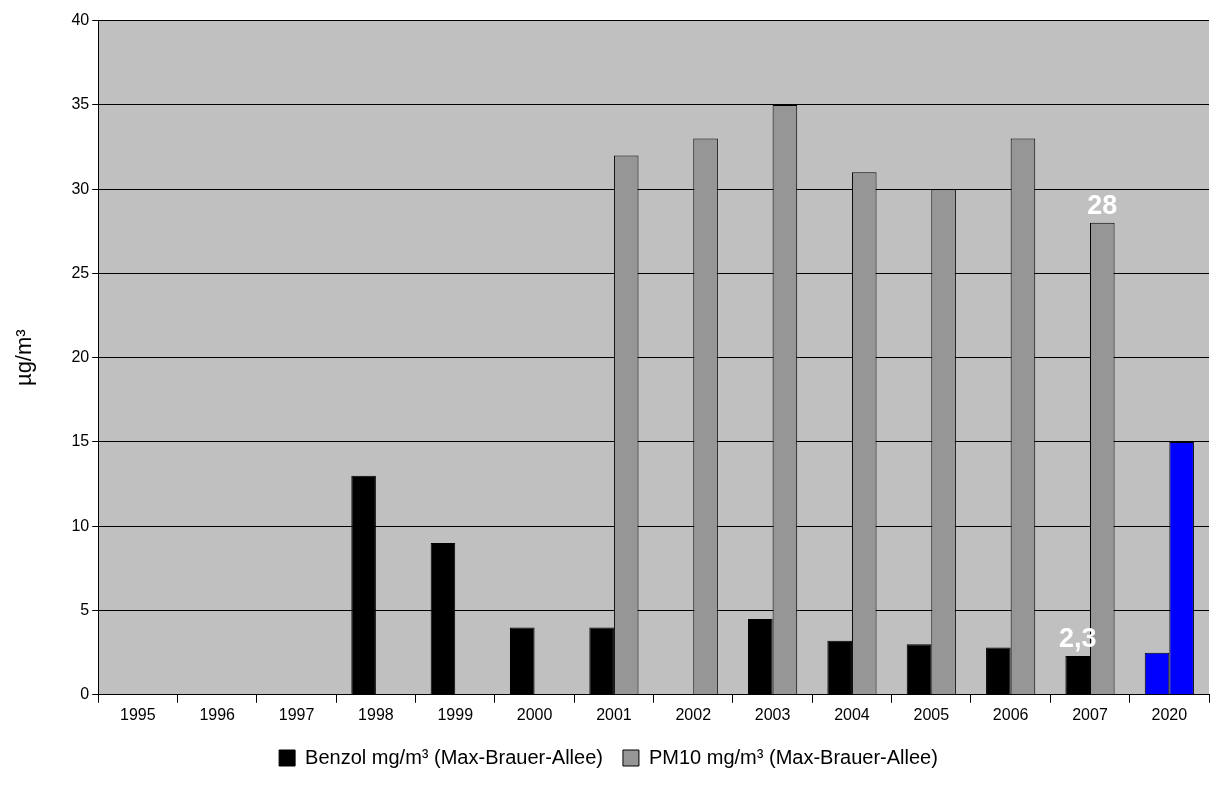 Image resolution: width=1219 pixels, height=786 pixels. Describe the element at coordinates (80, 20) in the screenshot. I see `y-tick-label: 40` at that location.